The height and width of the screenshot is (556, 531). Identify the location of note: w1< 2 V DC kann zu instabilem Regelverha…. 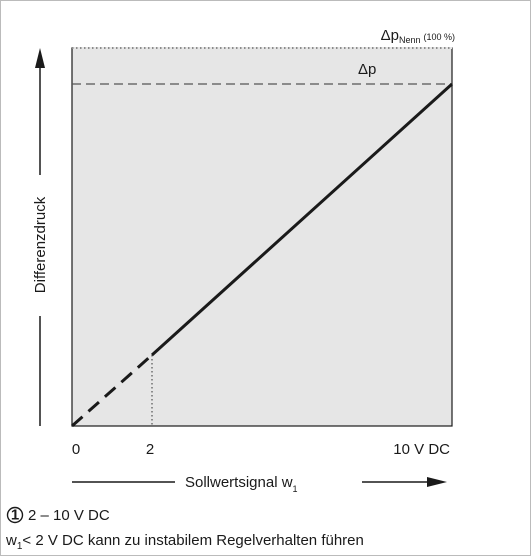
(184, 542).